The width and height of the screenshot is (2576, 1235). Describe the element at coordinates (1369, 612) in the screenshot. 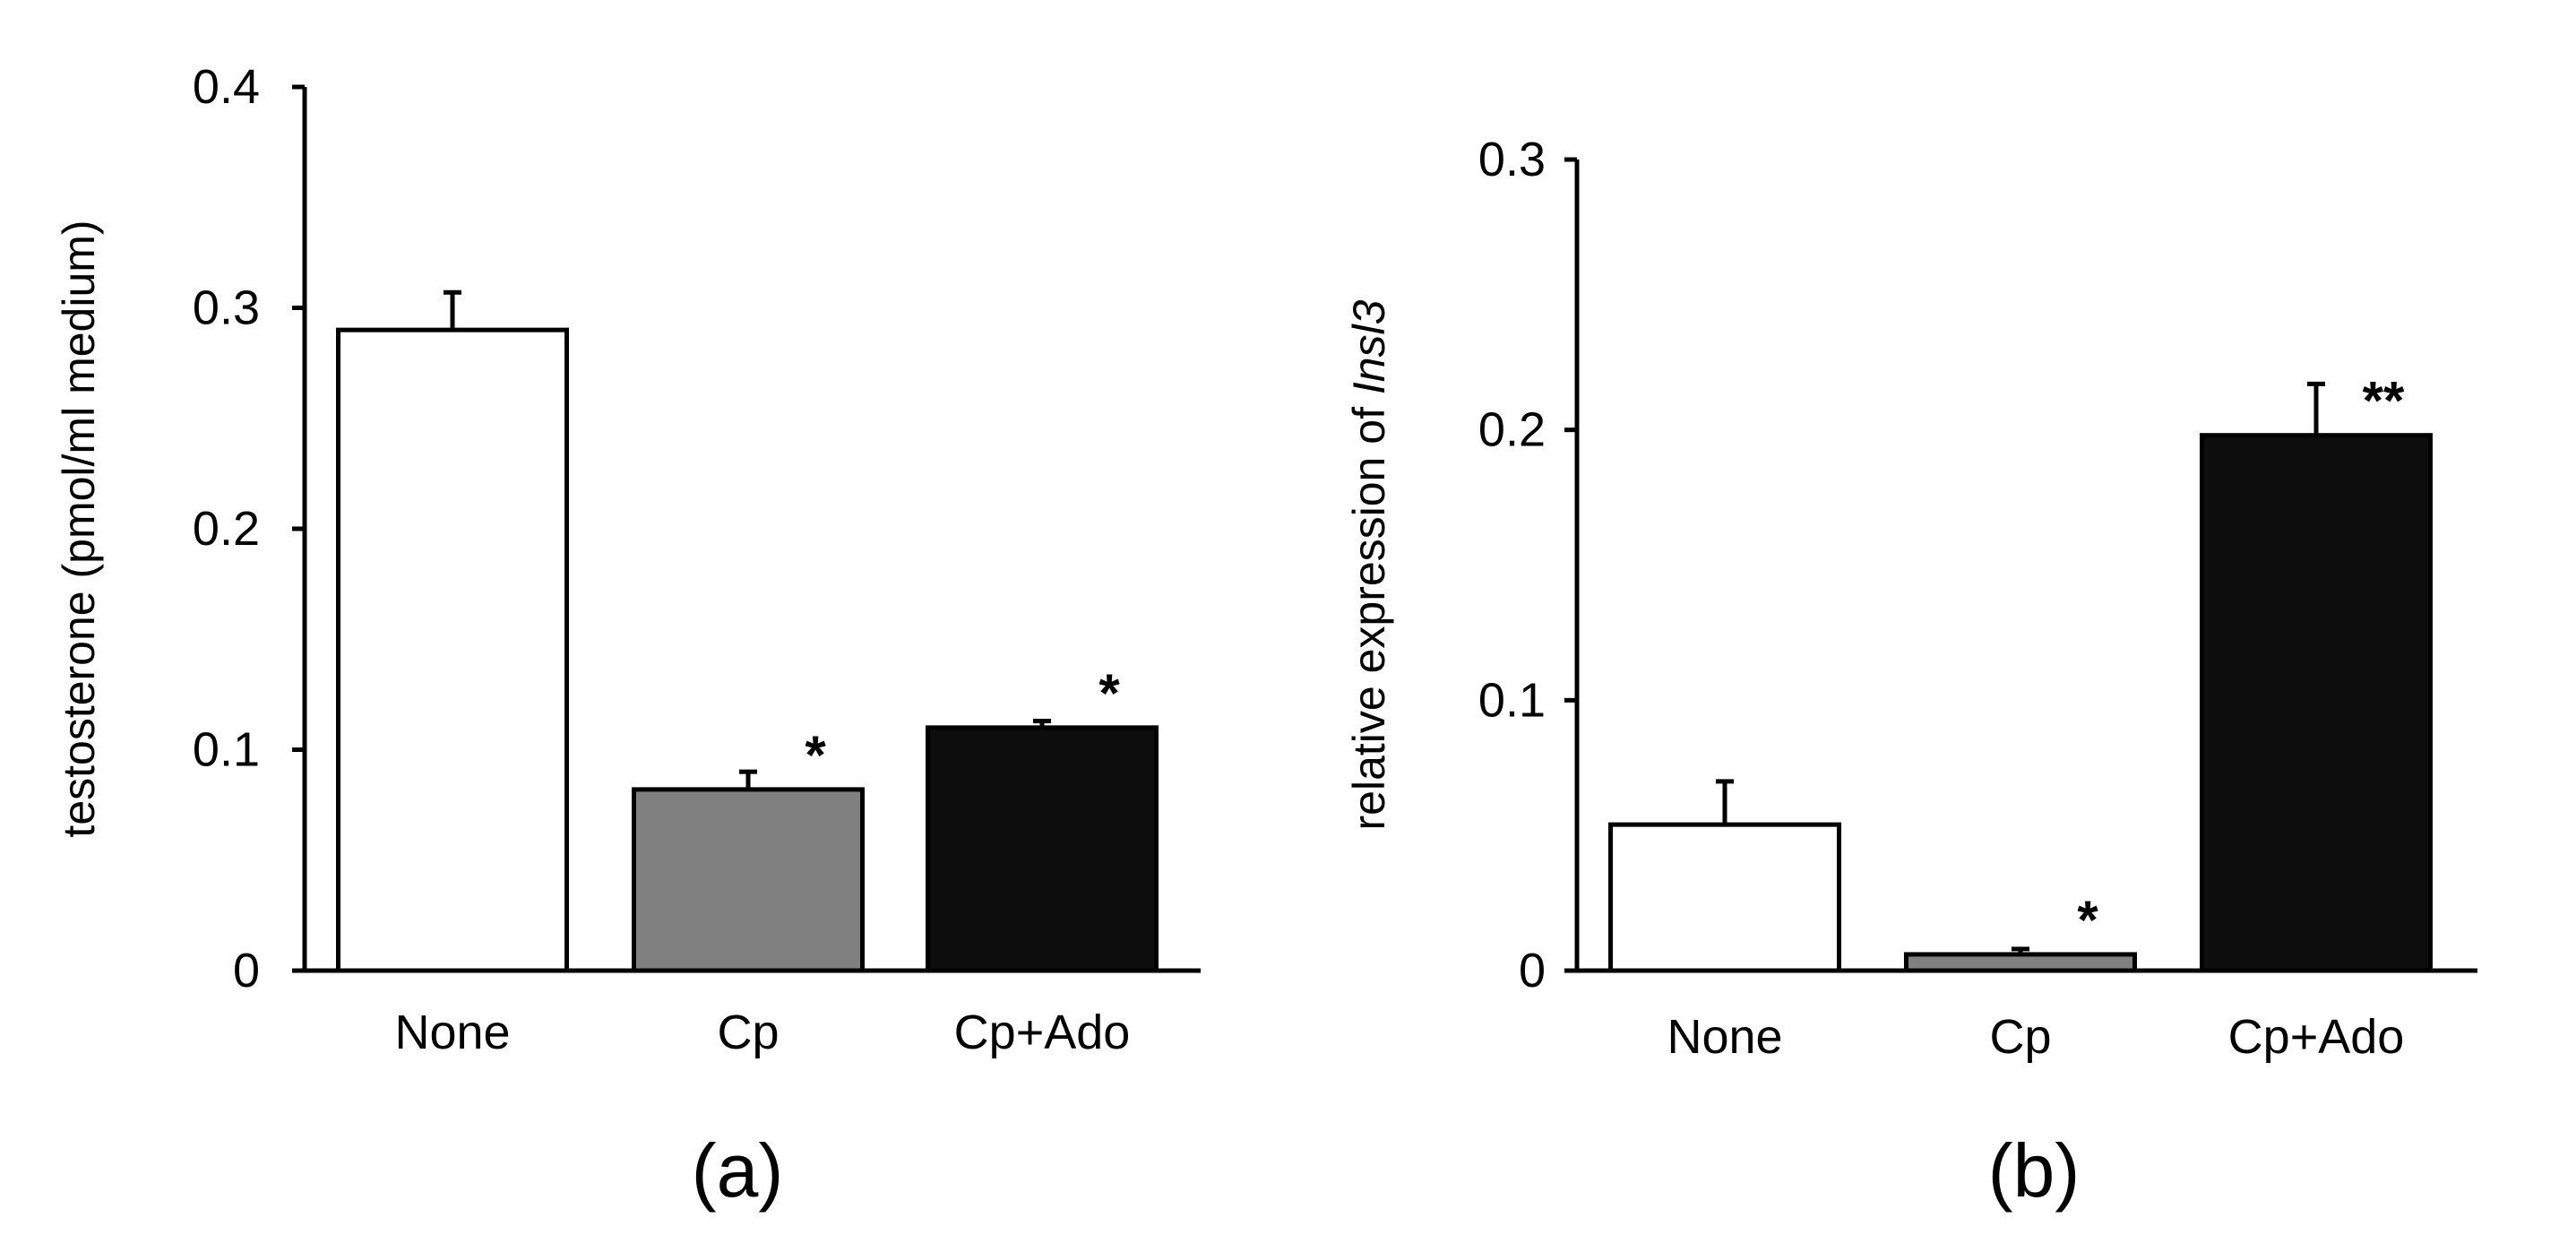

I see `y-axis-title-part: relative expression of` at that location.